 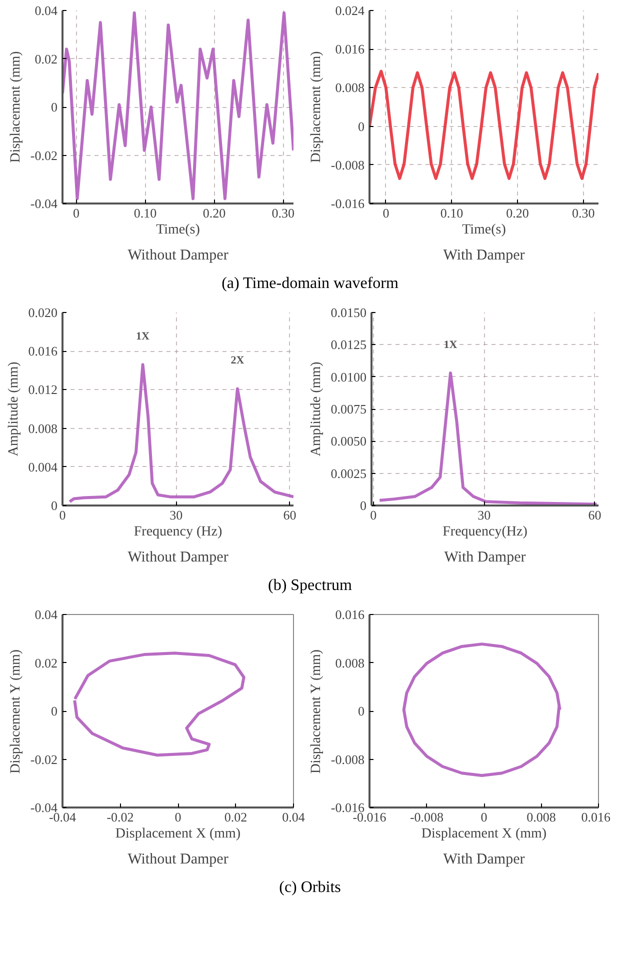 I want to click on text: (c) Orbits, so click(x=310, y=888).